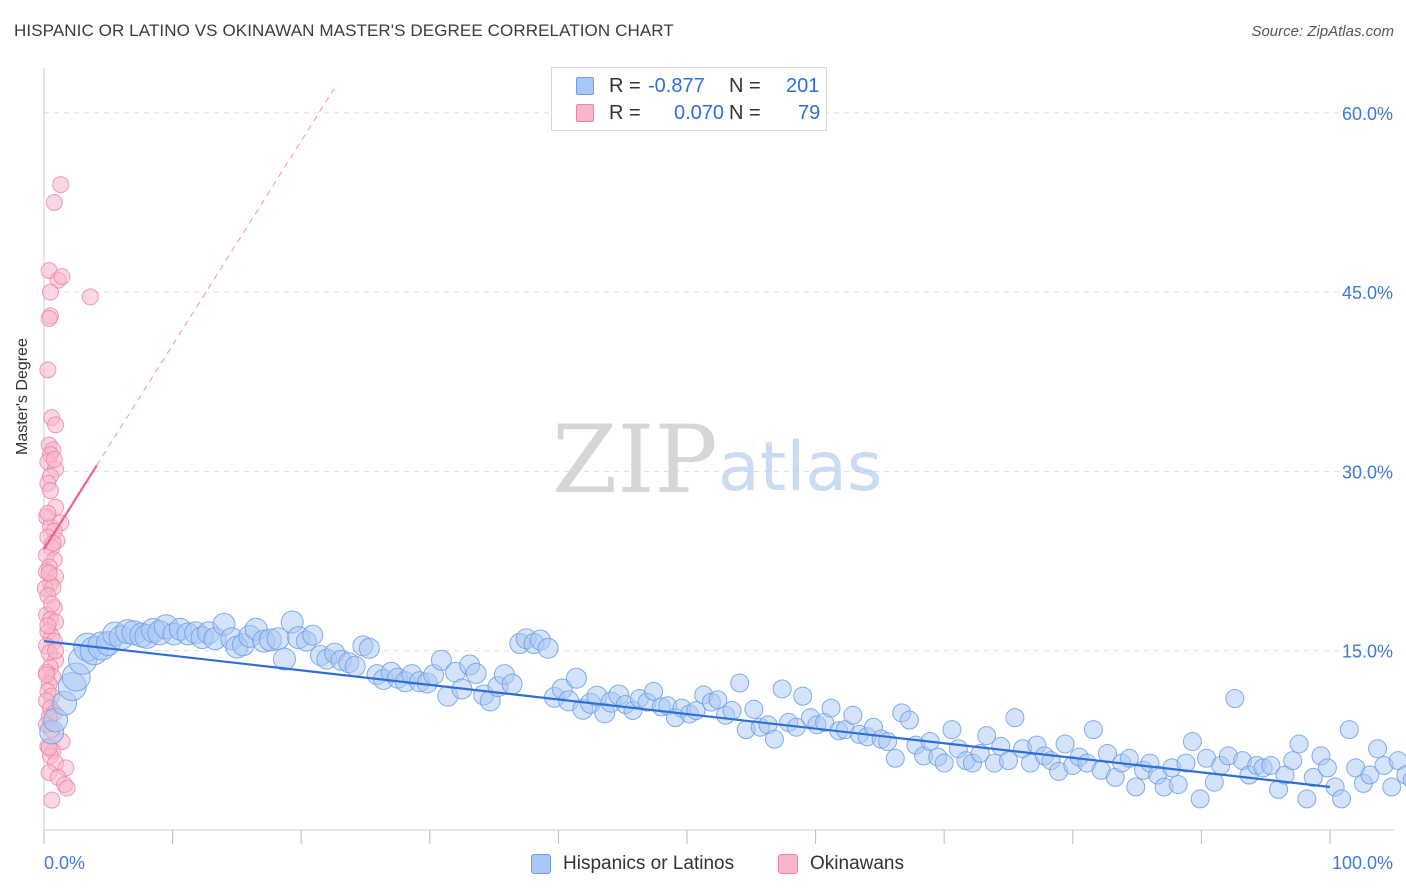  I want to click on okinawans-points, so click(67, 492).